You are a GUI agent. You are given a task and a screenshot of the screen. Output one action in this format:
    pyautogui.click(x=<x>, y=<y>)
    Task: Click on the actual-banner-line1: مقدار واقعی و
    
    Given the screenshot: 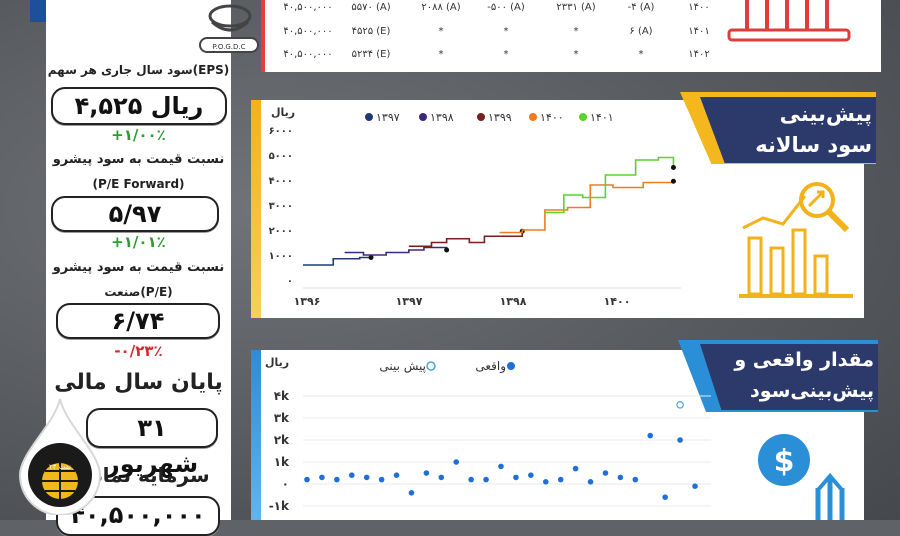 What is the action you would take?
    pyautogui.click(x=804, y=360)
    